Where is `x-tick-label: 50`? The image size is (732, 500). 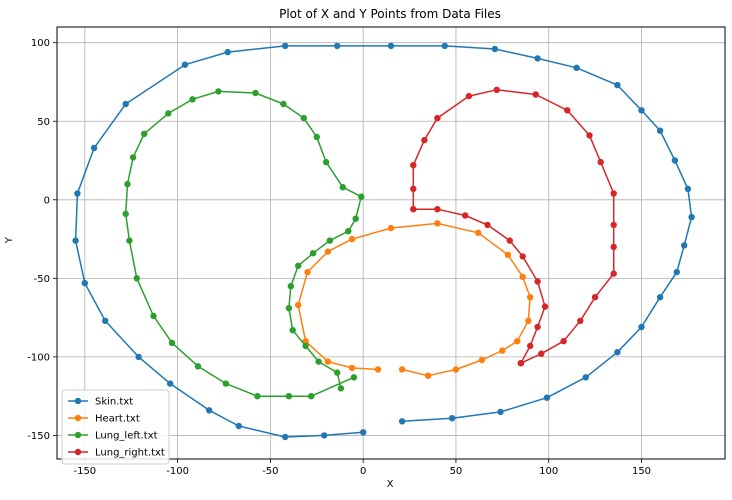
x-tick-label: 50 is located at coordinates (456, 471).